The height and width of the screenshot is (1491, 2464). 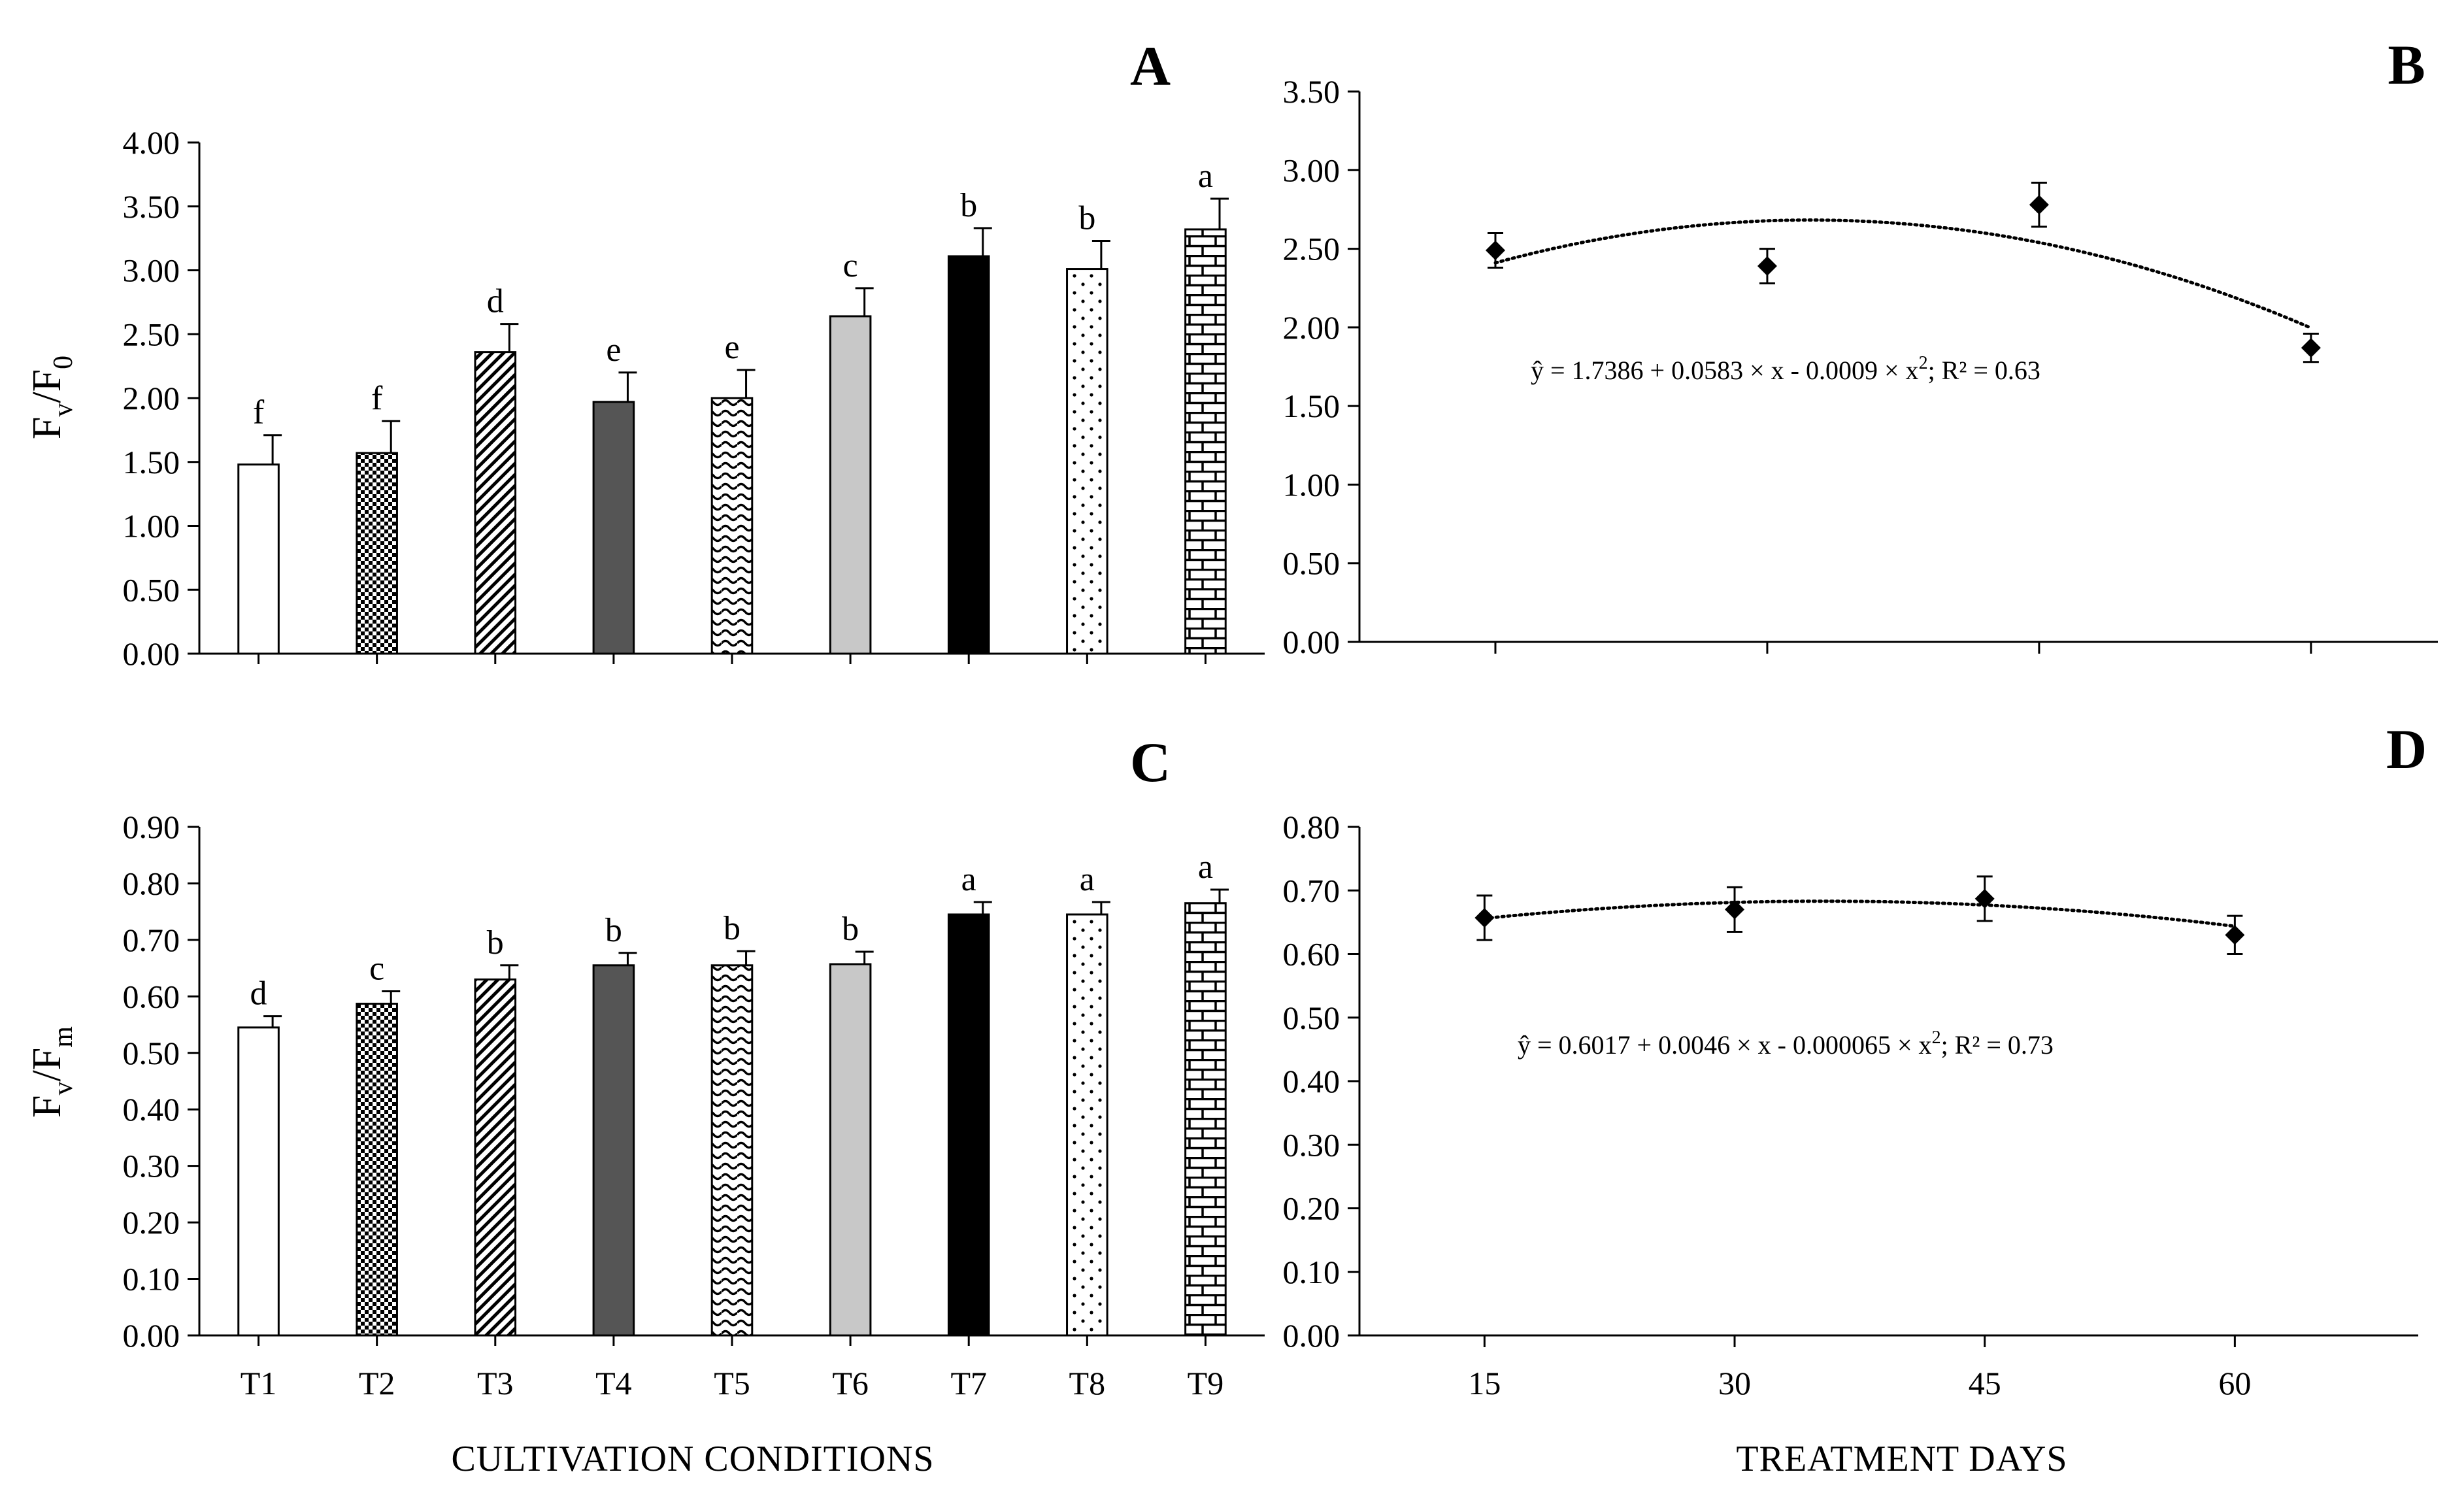 I want to click on significance-letter-c-T2: c, so click(x=376, y=969).